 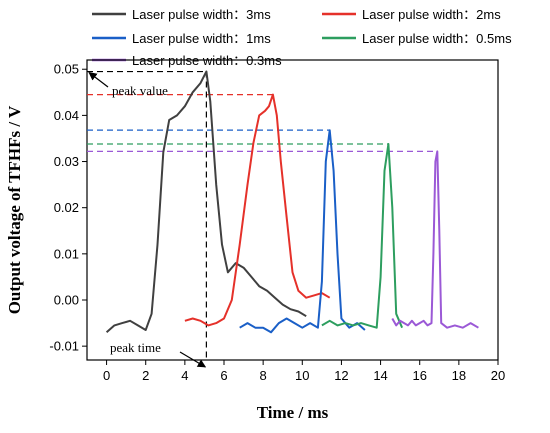 What do you see at coordinates (66, 161) in the screenshot?
I see `y-tick-label: 0.03` at bounding box center [66, 161].